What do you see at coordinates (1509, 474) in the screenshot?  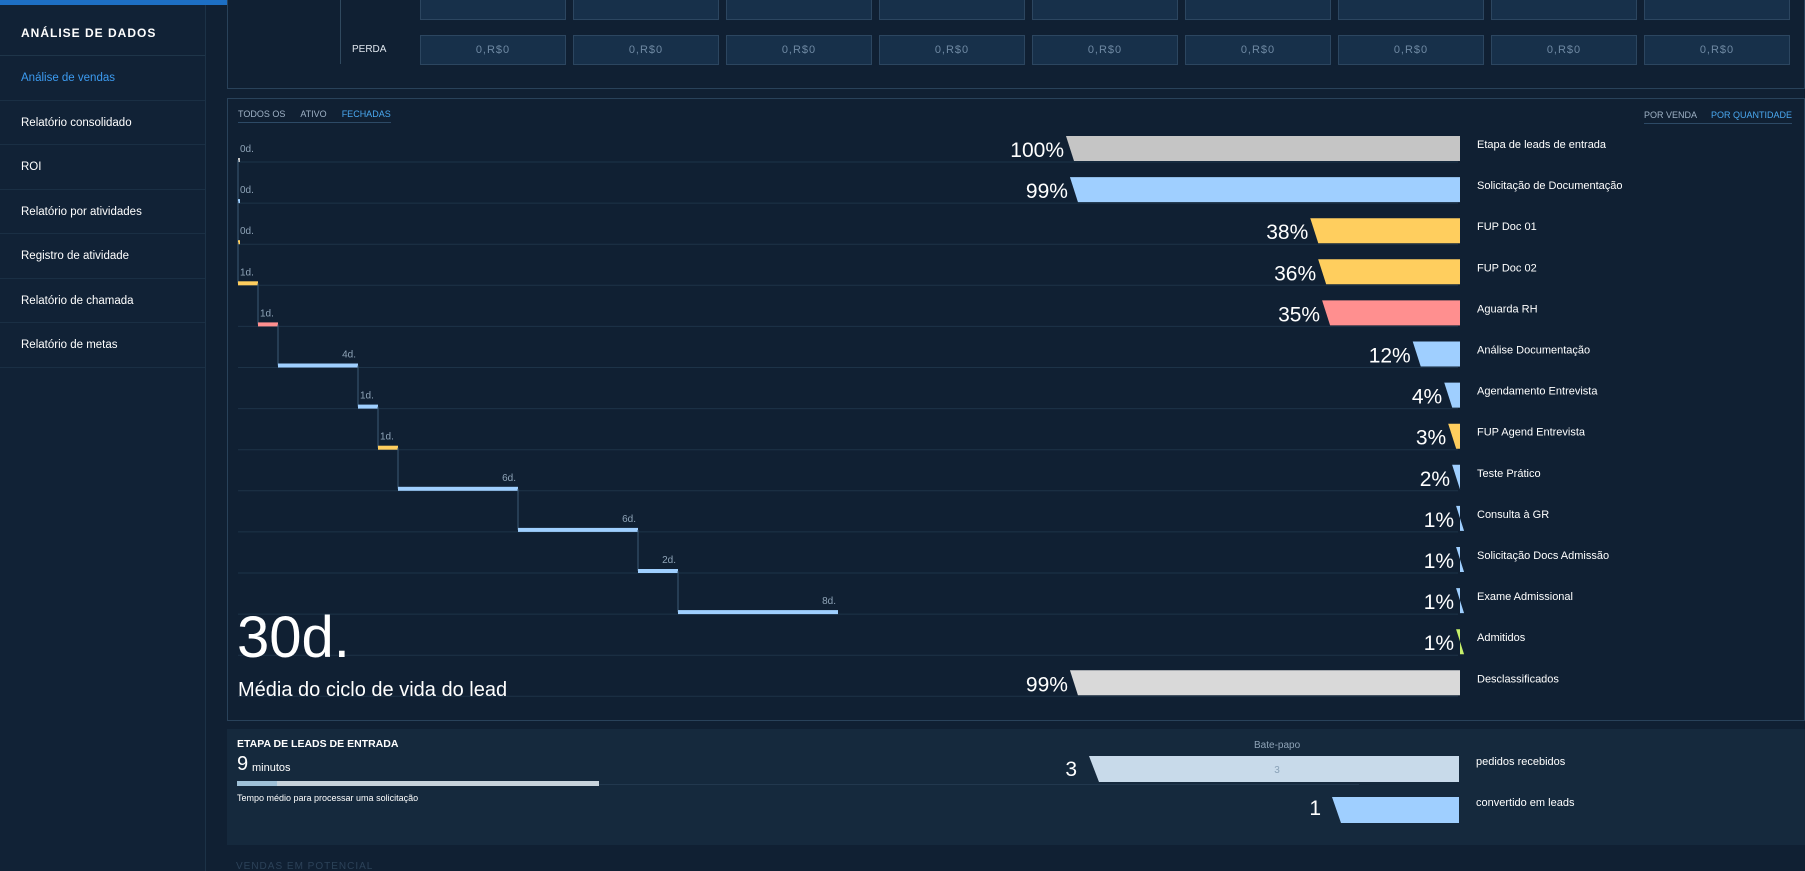 I see `funnel-stage-label: Teste Prático` at bounding box center [1509, 474].